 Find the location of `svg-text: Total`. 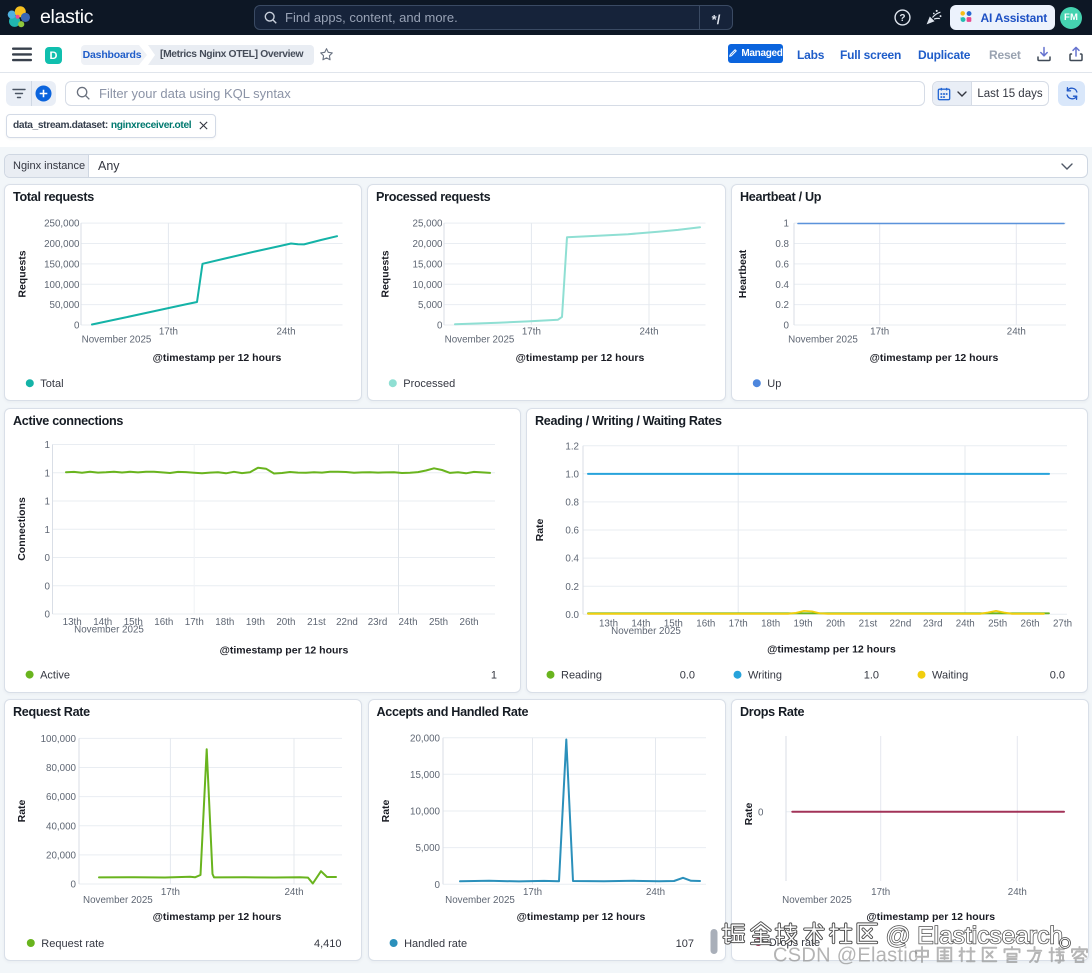

svg-text: Total is located at coordinates (51, 384).